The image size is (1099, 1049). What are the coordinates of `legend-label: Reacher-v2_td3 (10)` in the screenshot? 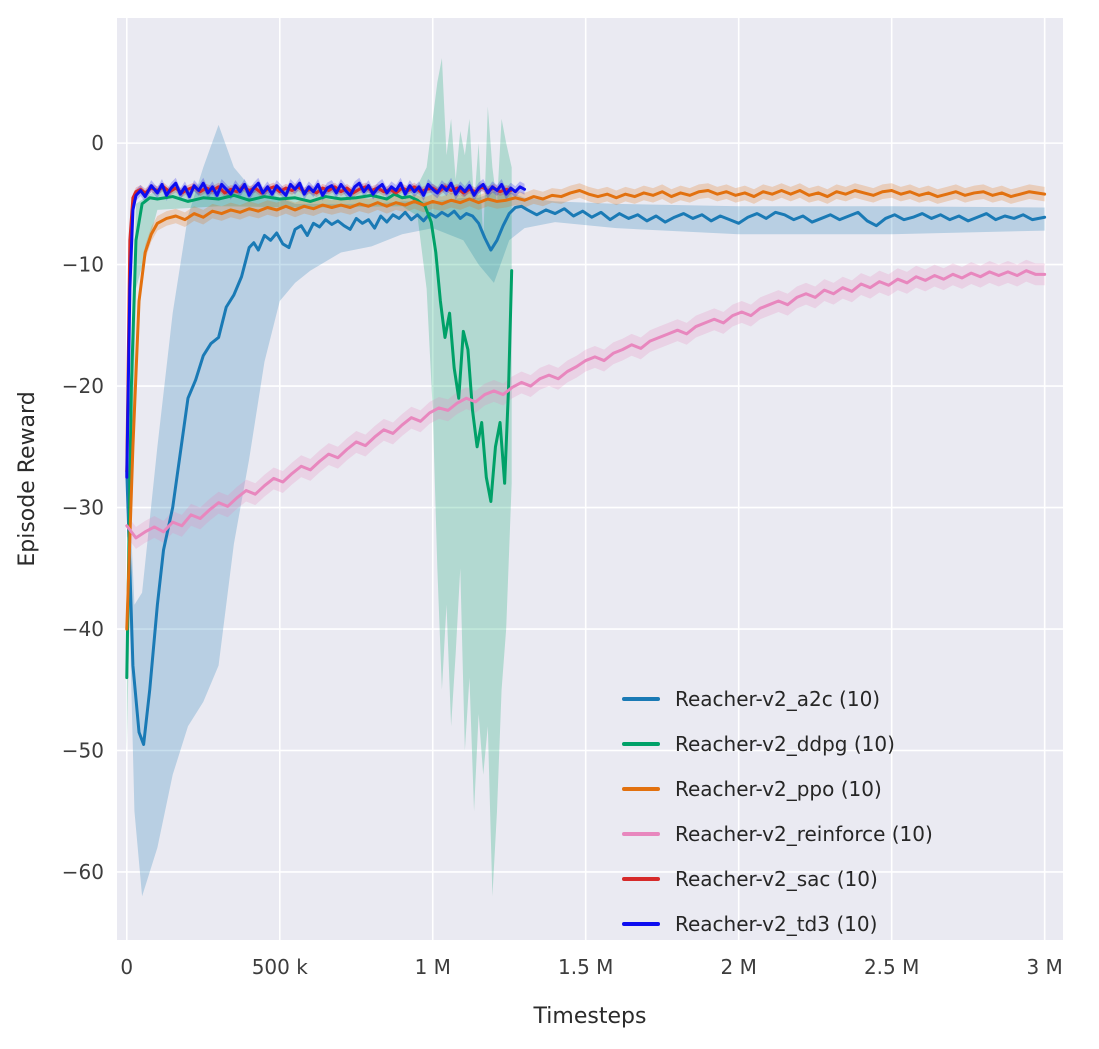 It's located at (776, 923).